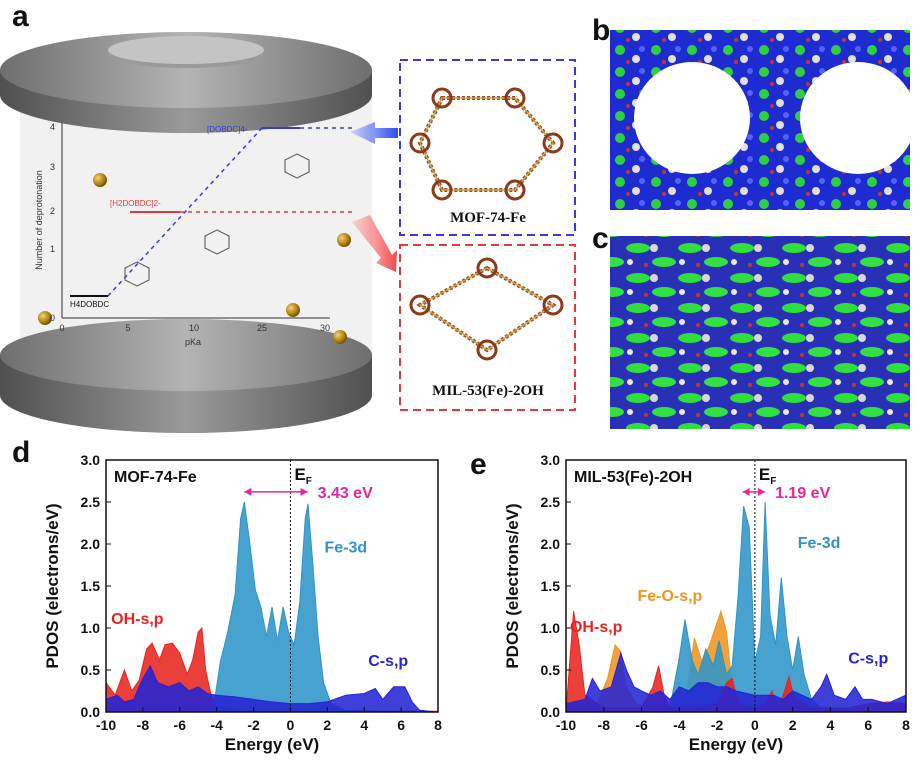 The image size is (922, 774). Describe the element at coordinates (374, 133) in the screenshot. I see `arrow-to-mof74` at that location.